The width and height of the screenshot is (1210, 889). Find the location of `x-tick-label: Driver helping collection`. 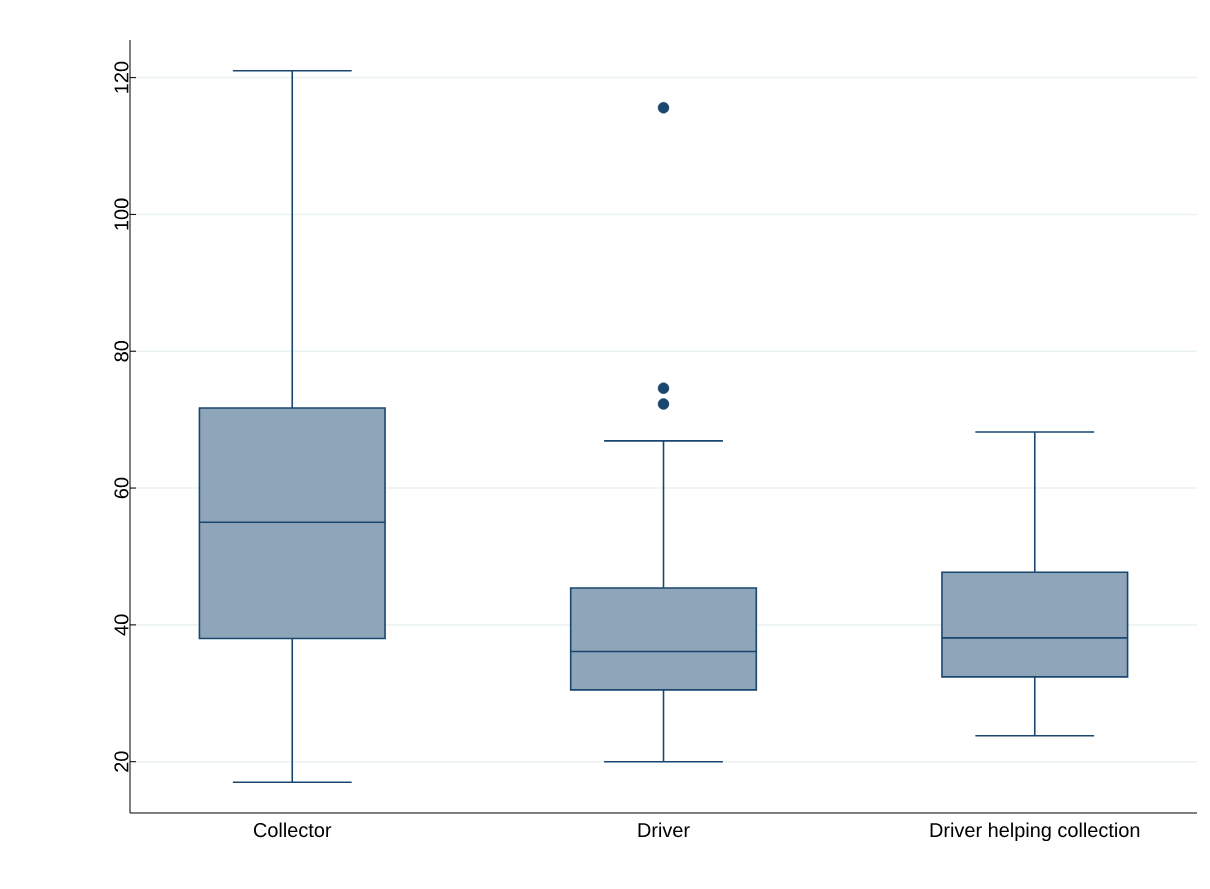

x-tick-label: Driver helping collection is located at coordinates (1035, 832).